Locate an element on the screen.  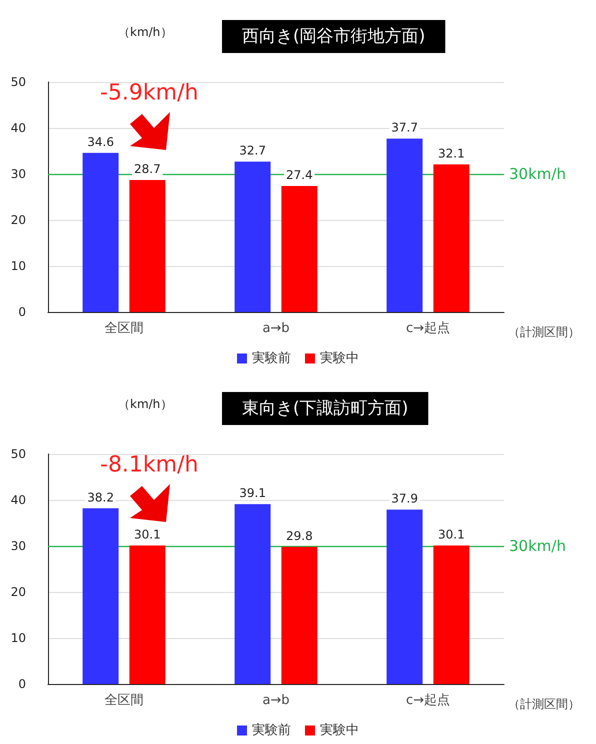
chart-title: 東向き(下諏訪町方面) is located at coordinates (325, 408).